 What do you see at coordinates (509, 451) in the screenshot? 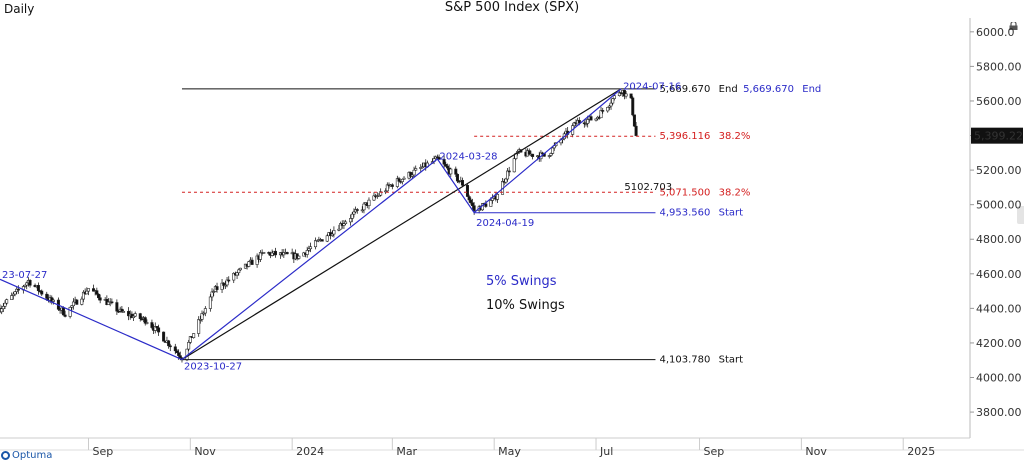
I see `x-tick-label: May` at bounding box center [509, 451].